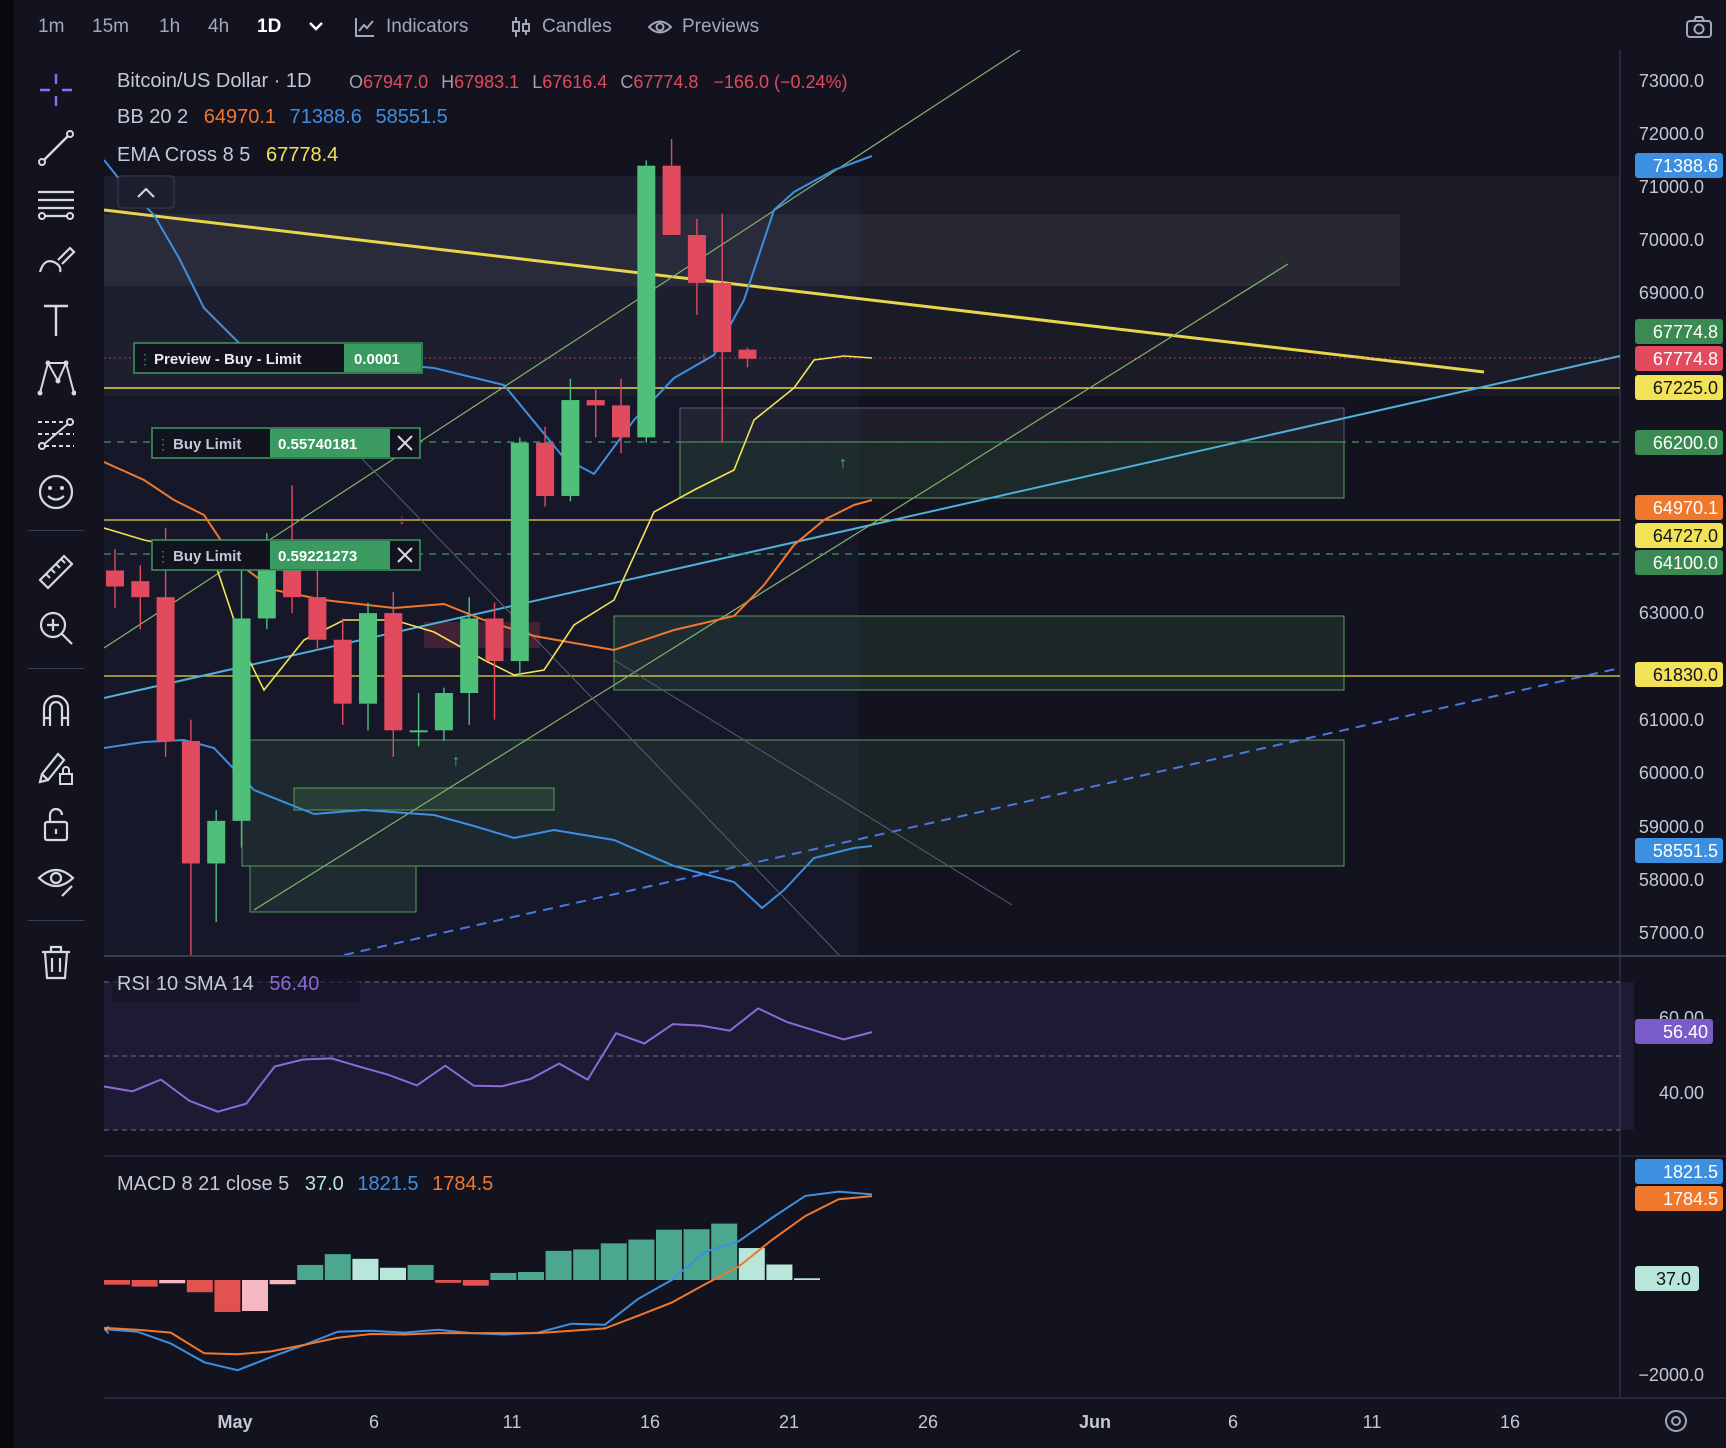  Describe the element at coordinates (488, 824) in the screenshot. I see `bb-lower-line` at that location.